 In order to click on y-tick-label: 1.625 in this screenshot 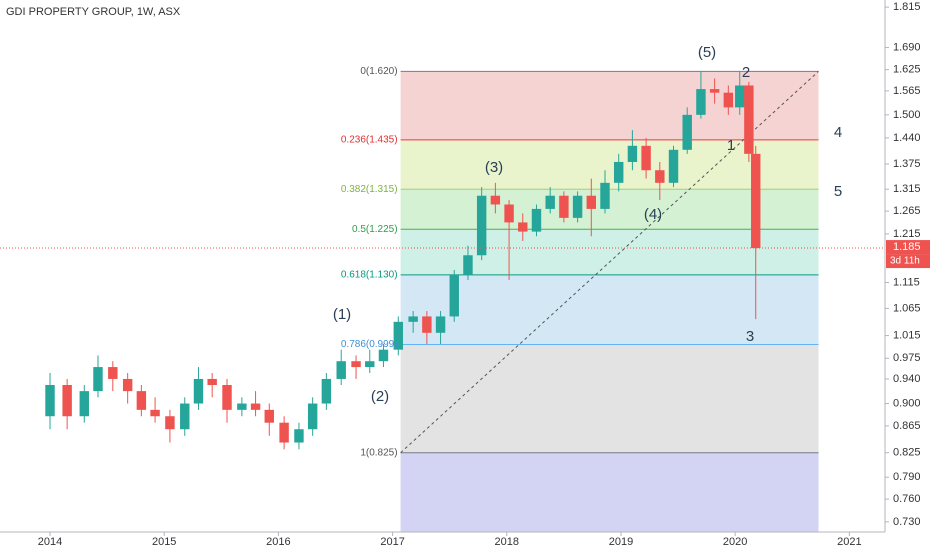, I will do `click(907, 70)`.